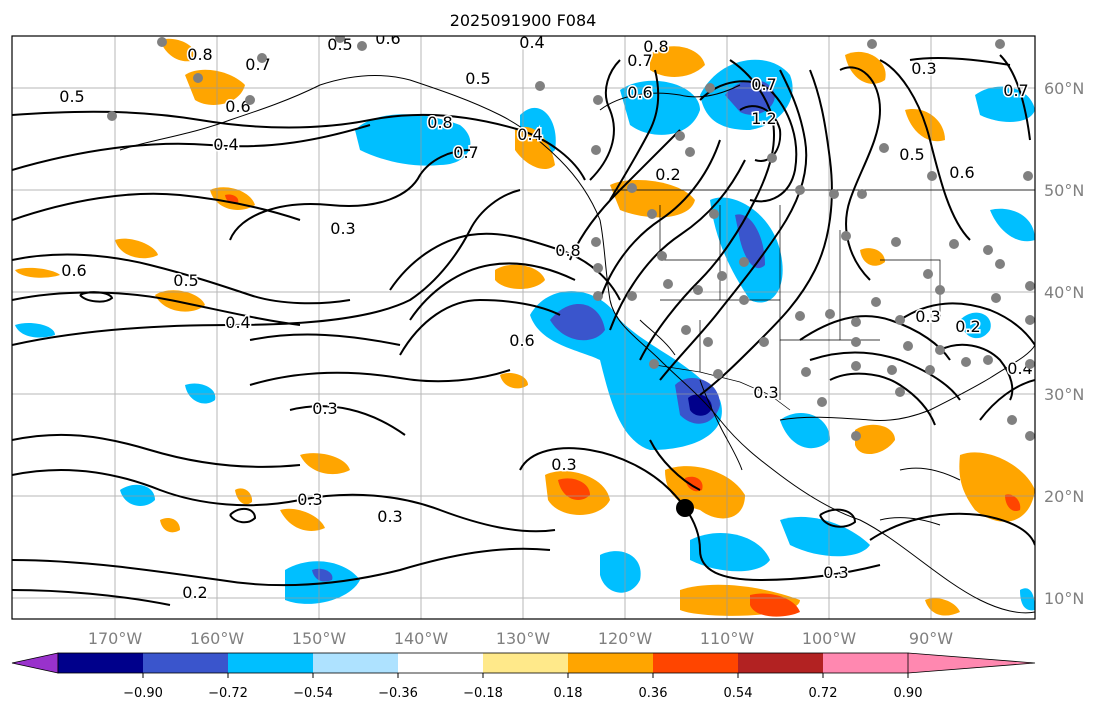  Describe the element at coordinates (1064, 292) in the screenshot. I see `lat-tick-label: 40°N` at that location.